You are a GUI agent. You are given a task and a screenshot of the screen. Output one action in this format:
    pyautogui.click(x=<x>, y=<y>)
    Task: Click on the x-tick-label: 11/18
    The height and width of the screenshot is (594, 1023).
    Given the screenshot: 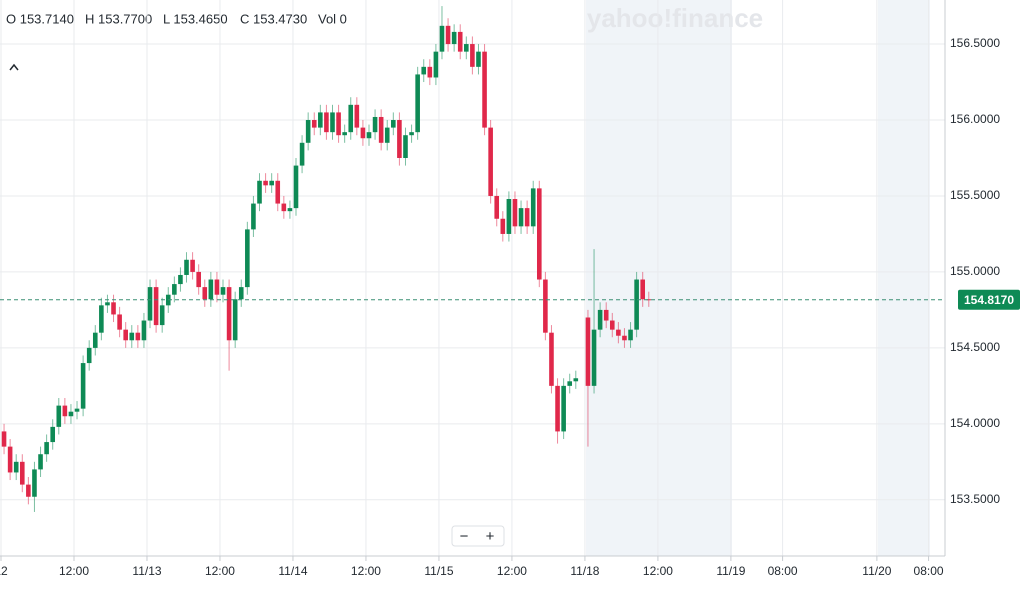 What is the action you would take?
    pyautogui.click(x=584, y=571)
    